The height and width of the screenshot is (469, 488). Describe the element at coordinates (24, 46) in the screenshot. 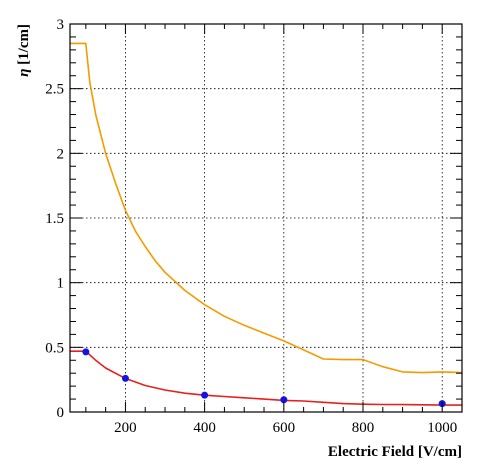

I see `y-axis-unit: [1/cm]` at that location.